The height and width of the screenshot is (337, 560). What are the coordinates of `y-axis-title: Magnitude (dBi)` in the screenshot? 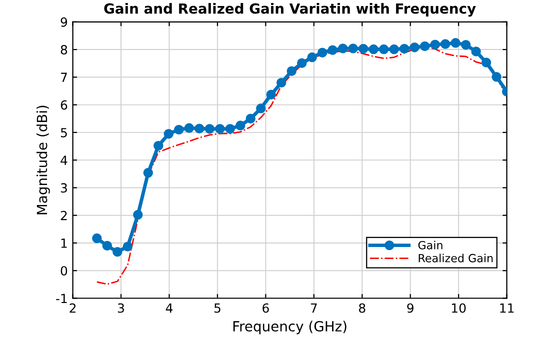 It's located at (43, 160).